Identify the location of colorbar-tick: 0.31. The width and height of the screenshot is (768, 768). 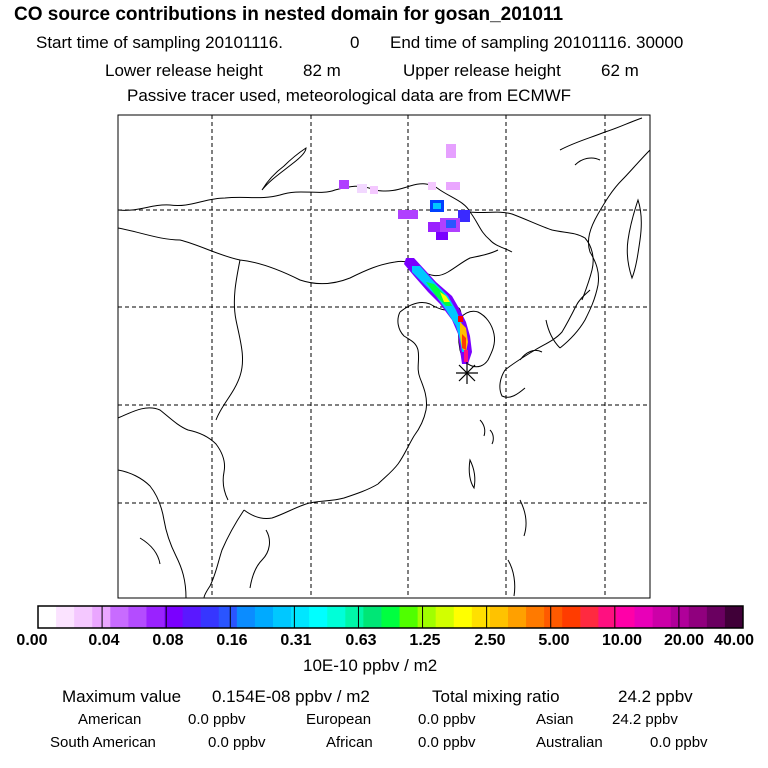
(296, 640).